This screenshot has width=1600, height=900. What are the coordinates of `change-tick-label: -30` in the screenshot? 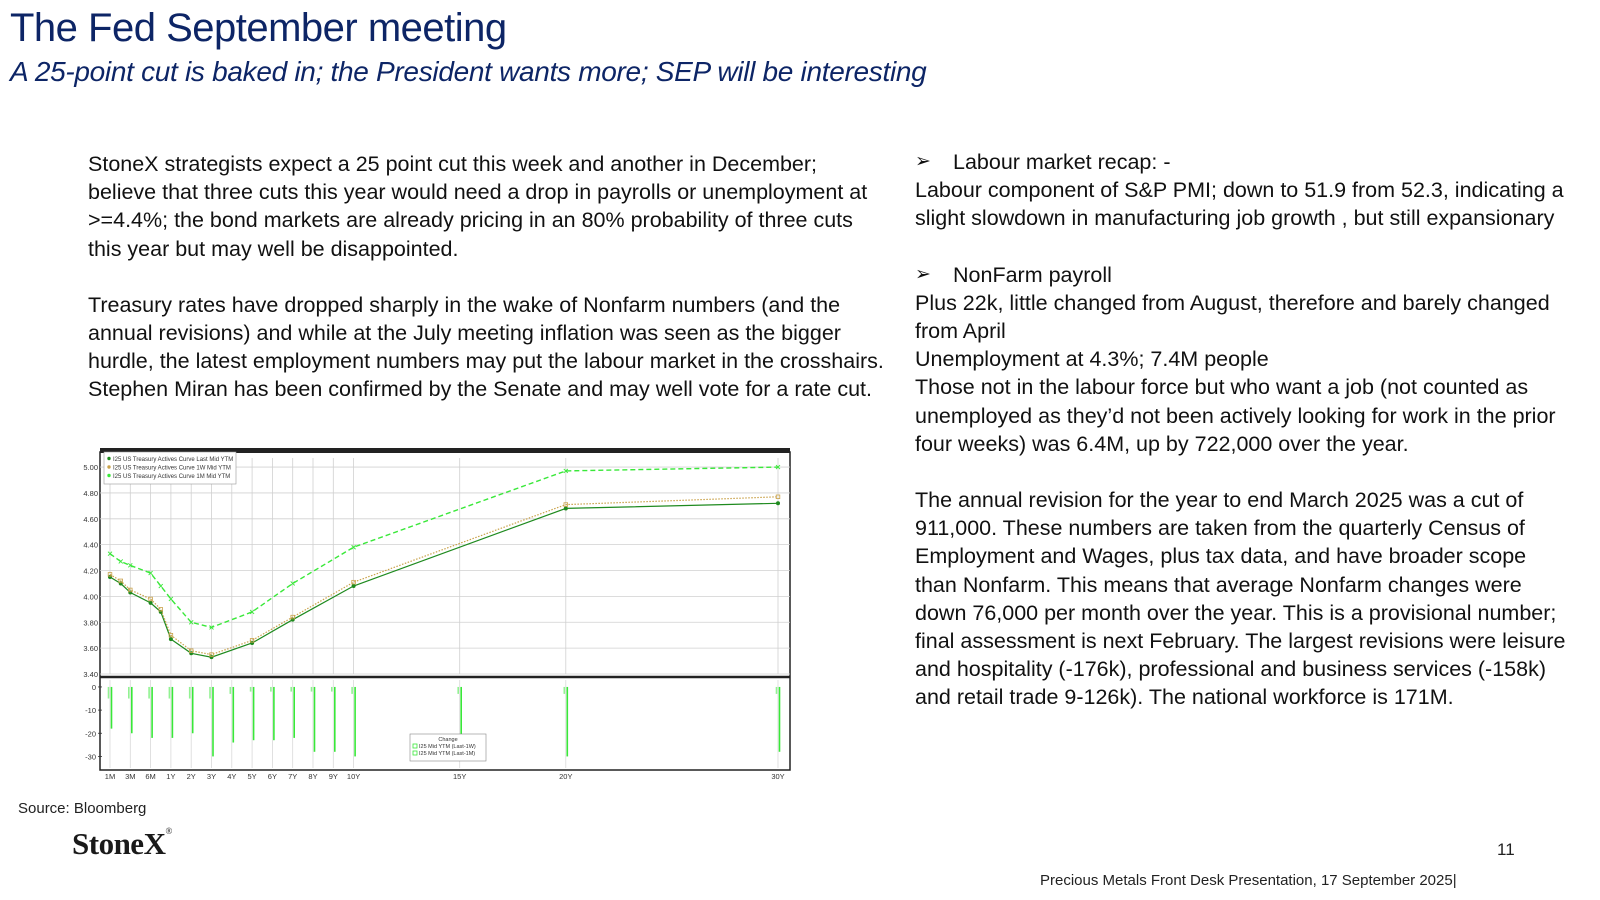 It's located at (90, 756).